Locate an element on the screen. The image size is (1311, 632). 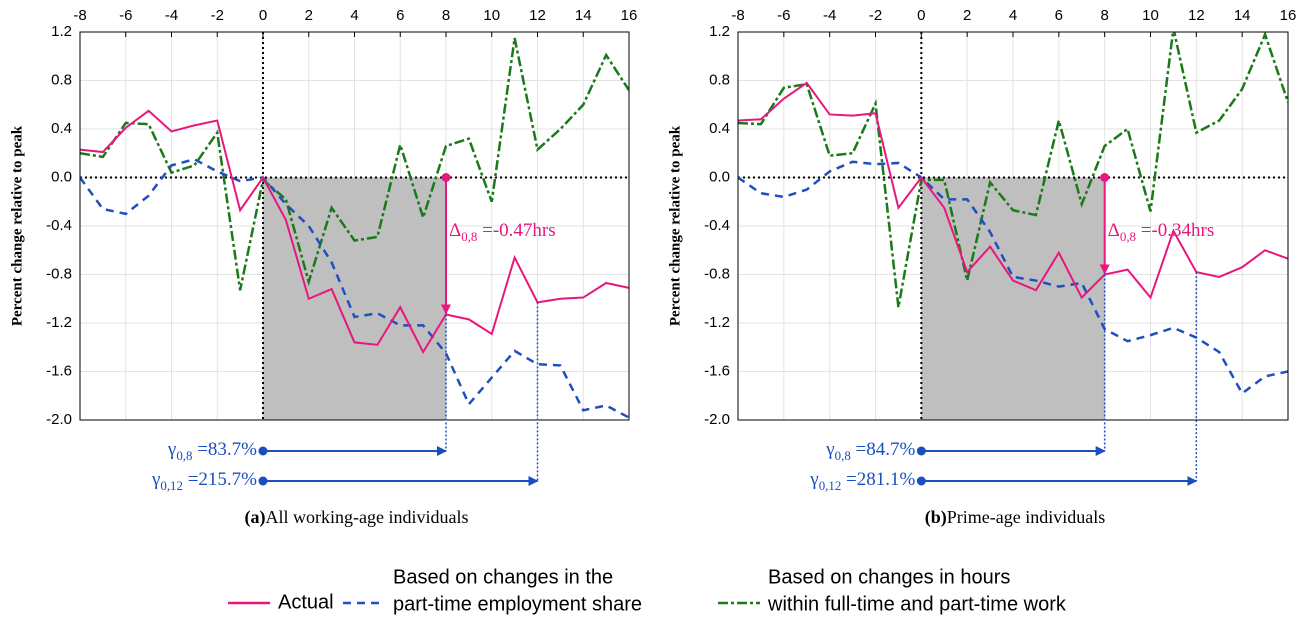
legend-label: within full-time and part-time work is located at coordinates (917, 604).